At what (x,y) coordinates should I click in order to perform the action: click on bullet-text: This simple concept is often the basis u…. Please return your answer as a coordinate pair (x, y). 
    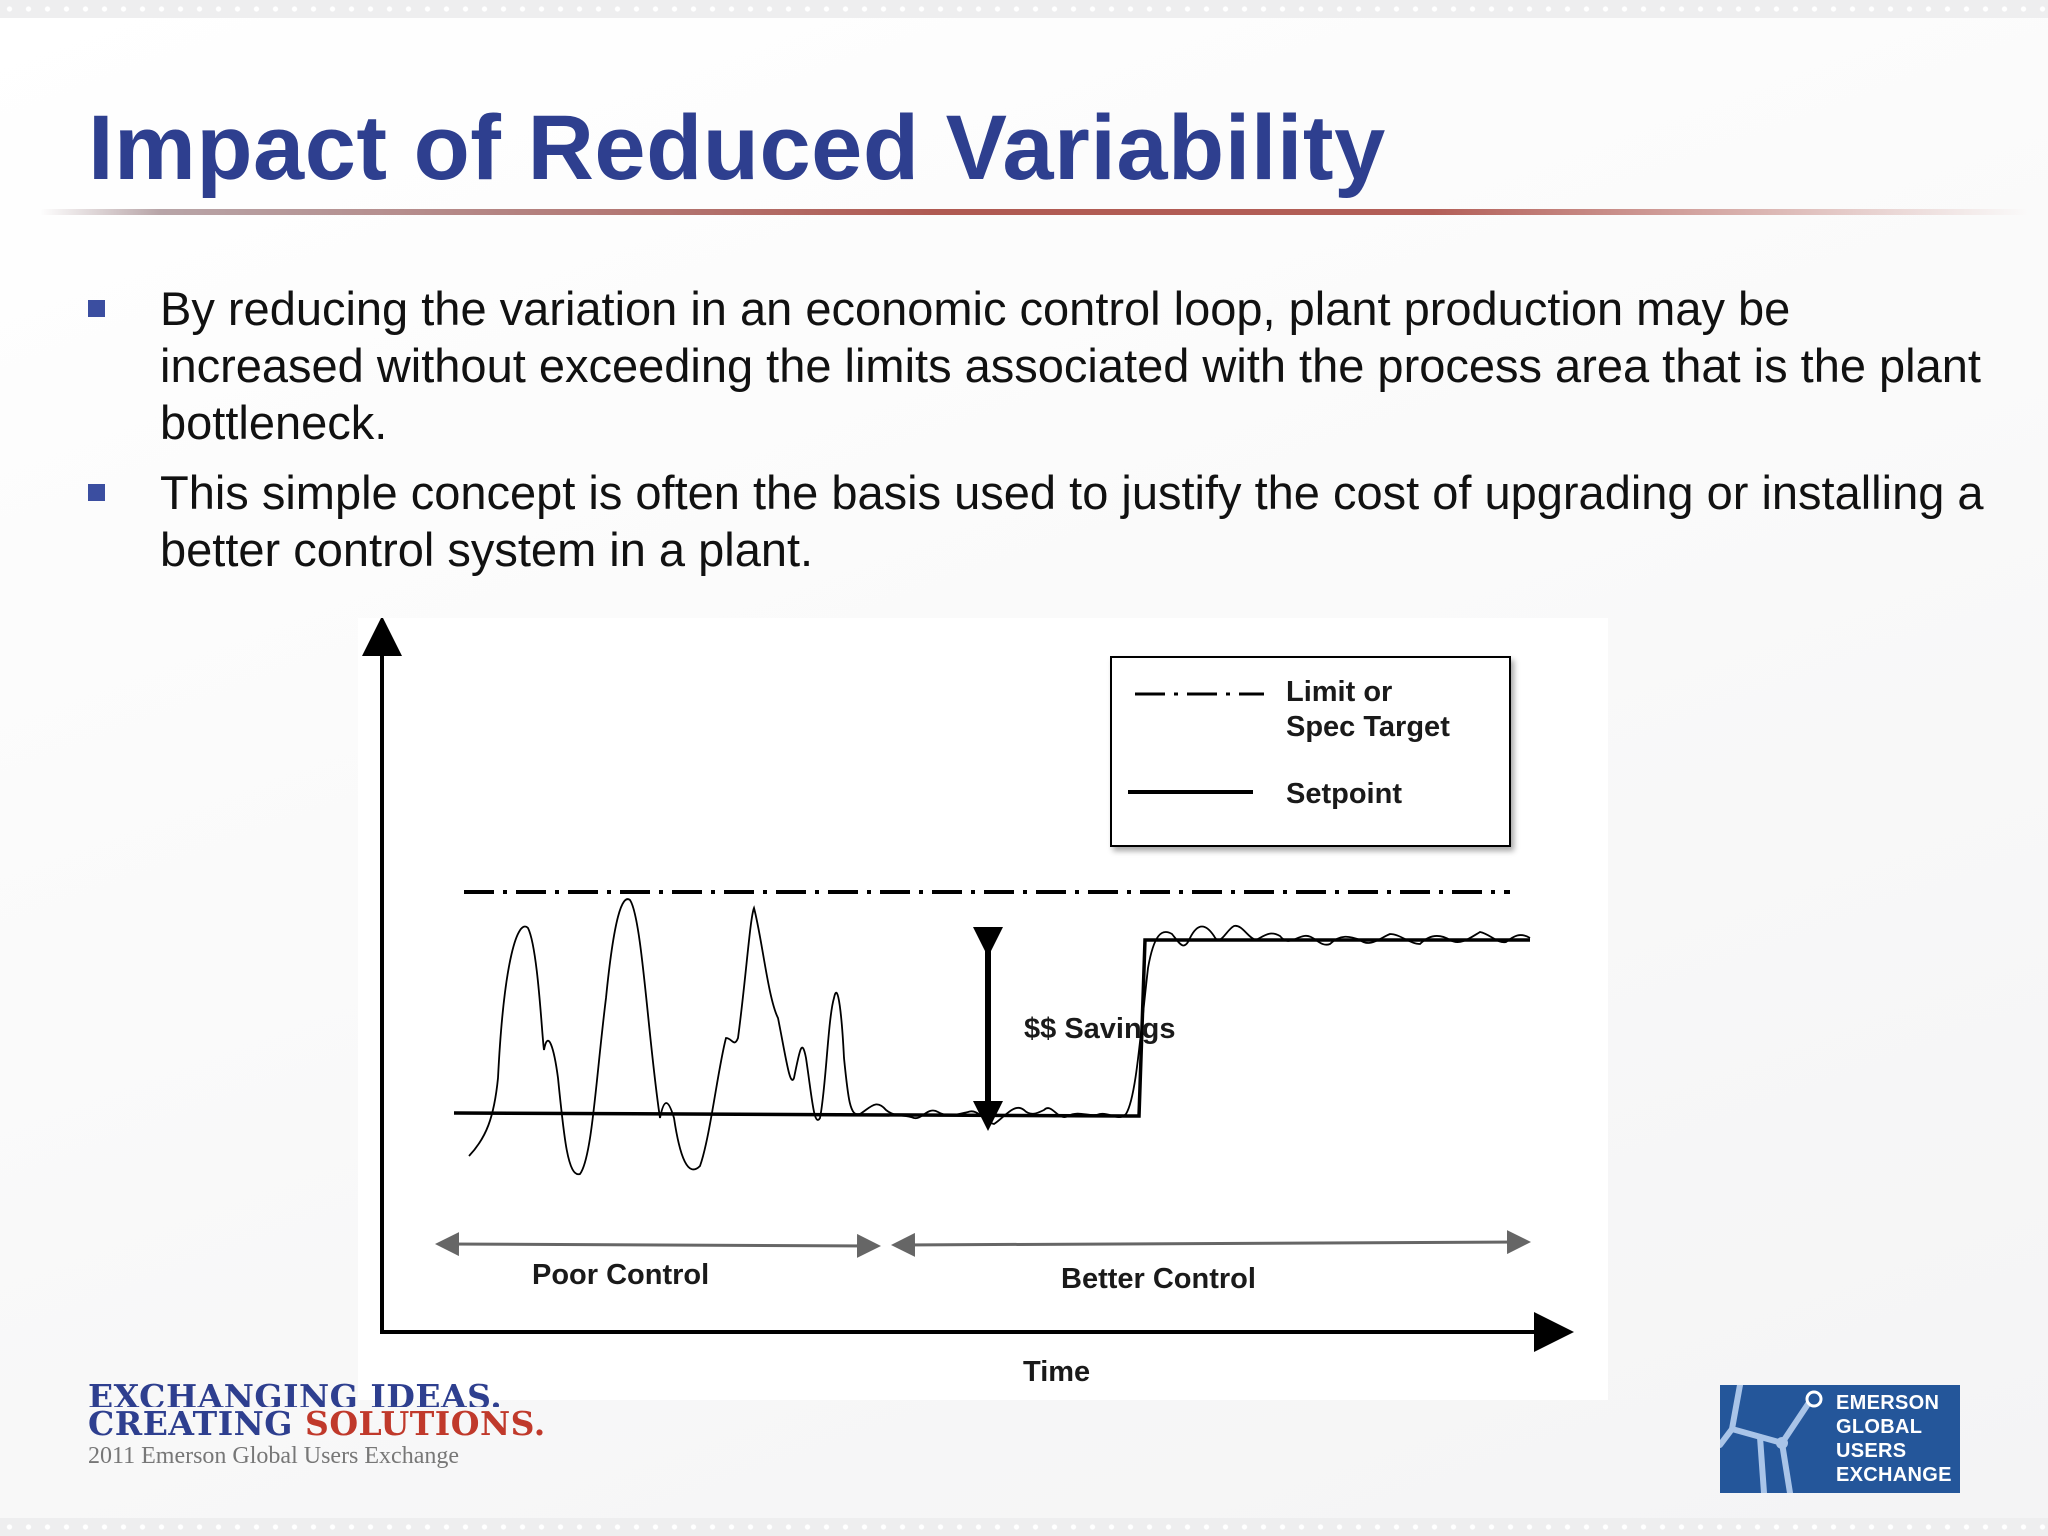
    Looking at the image, I should click on (1072, 521).